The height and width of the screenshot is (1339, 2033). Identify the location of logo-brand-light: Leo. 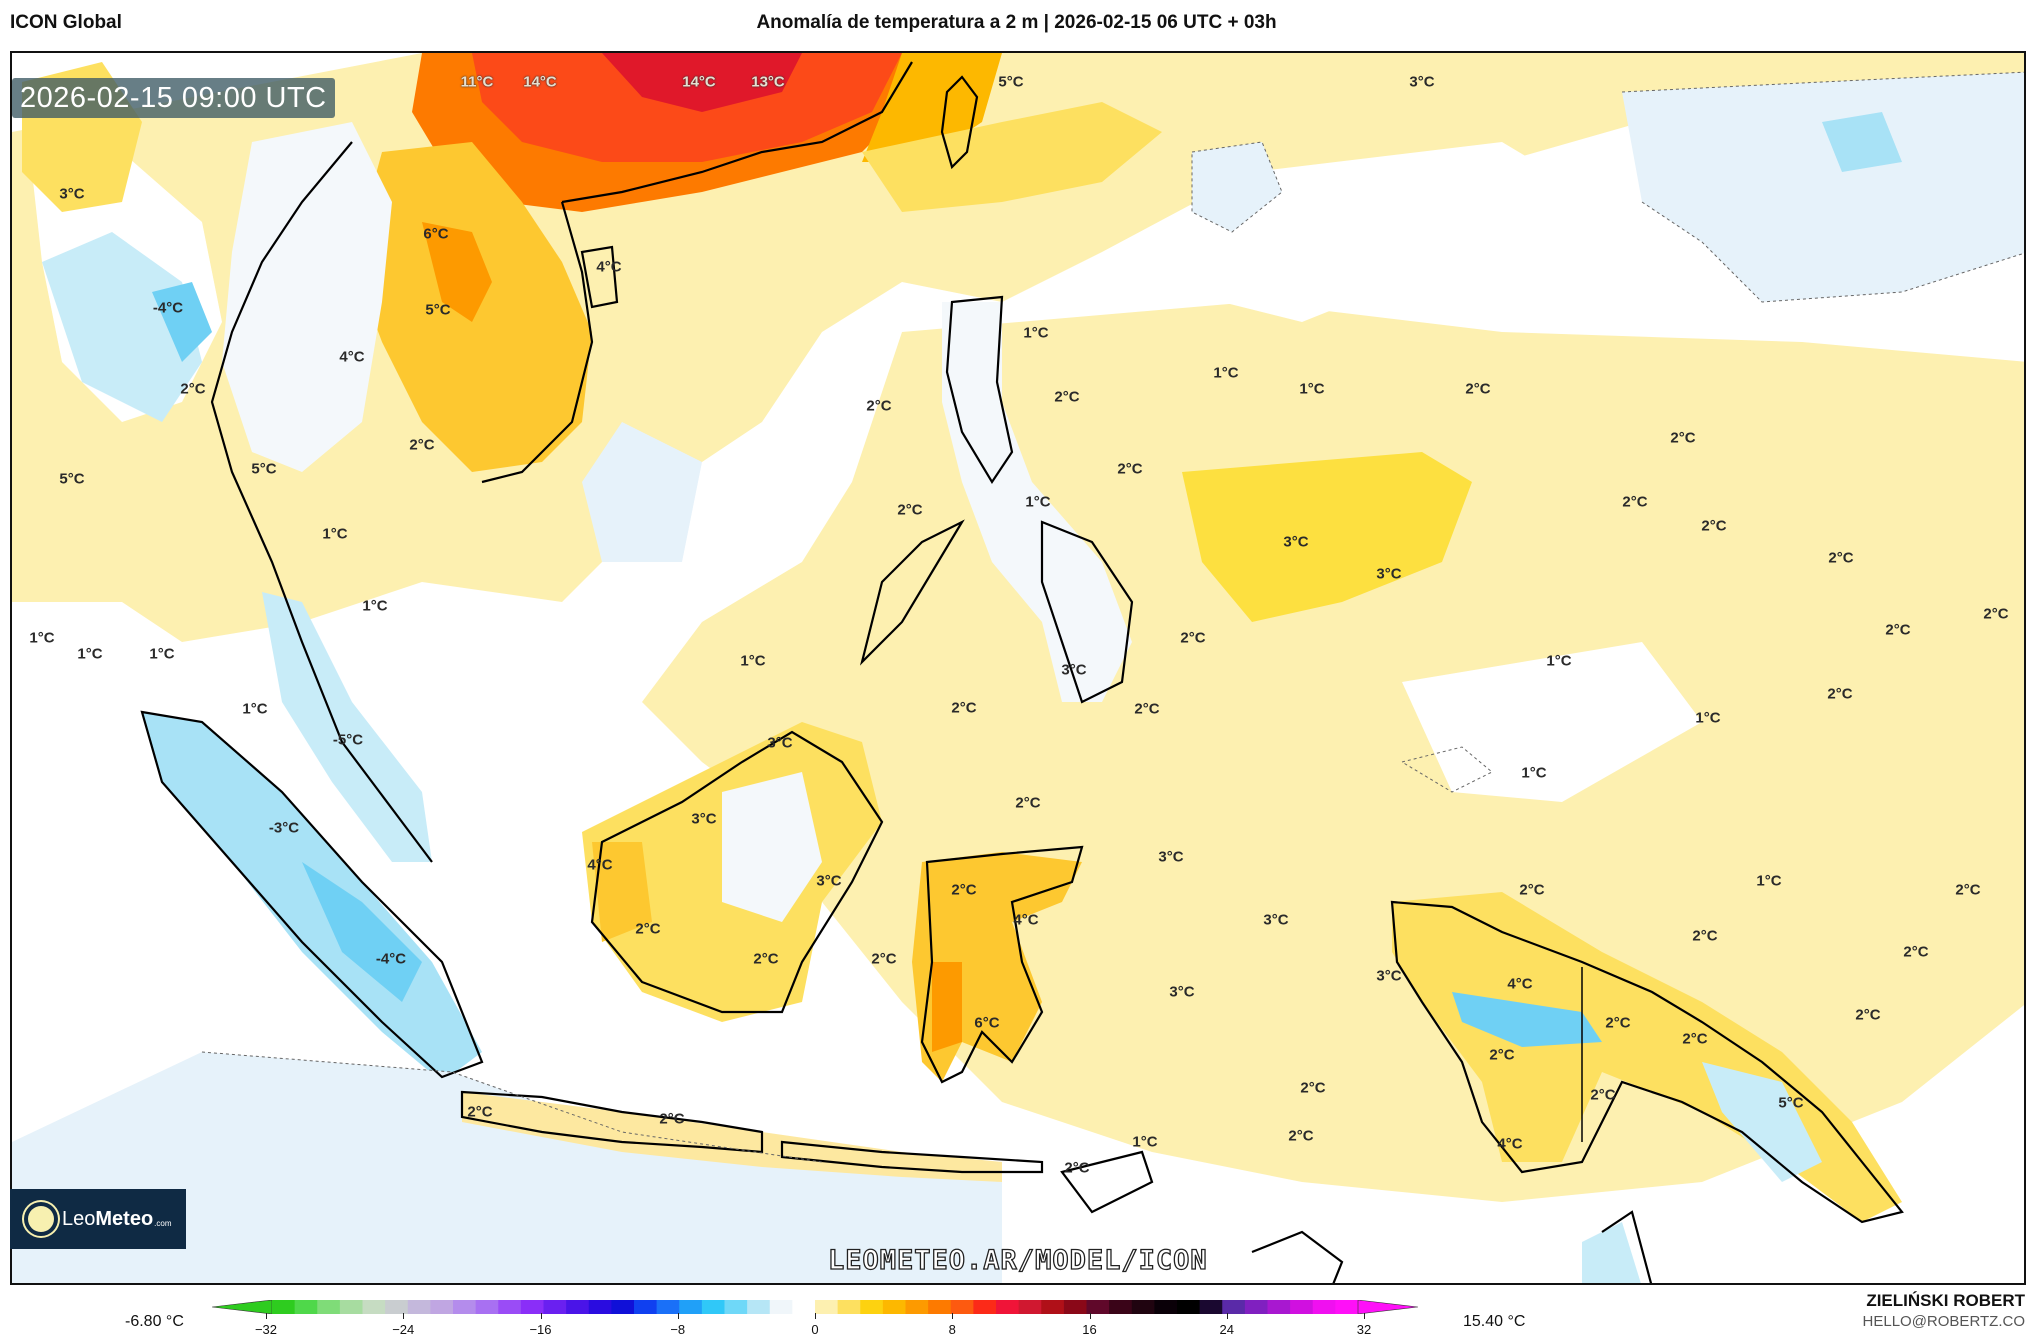
(79, 1218).